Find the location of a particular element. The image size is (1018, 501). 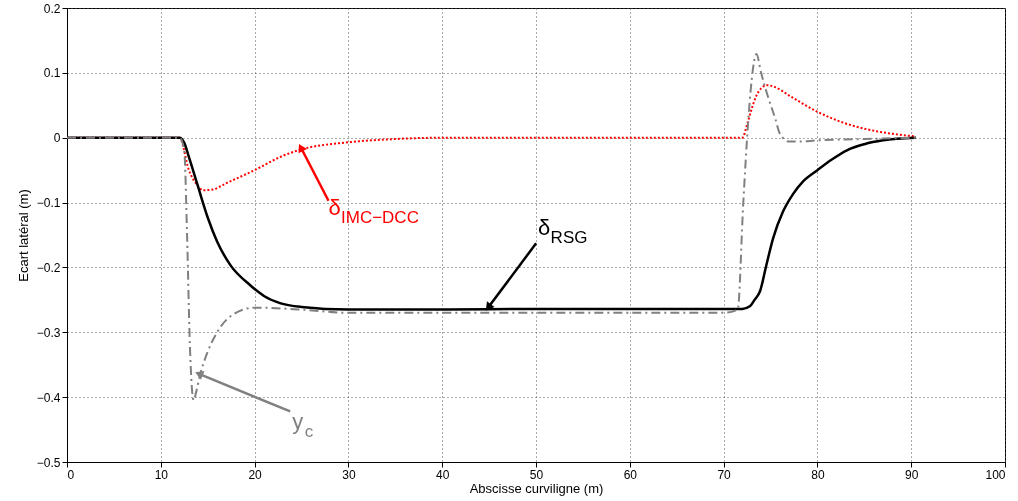

x-tick-label: 90 is located at coordinates (912, 474).